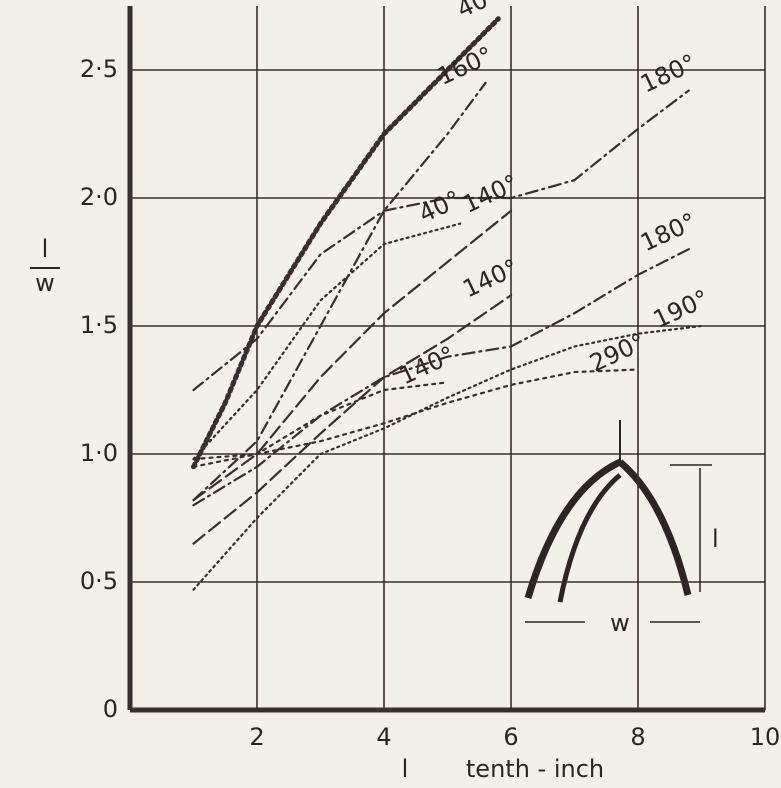  What do you see at coordinates (765, 737) in the screenshot?
I see `x-tick-label: 10` at bounding box center [765, 737].